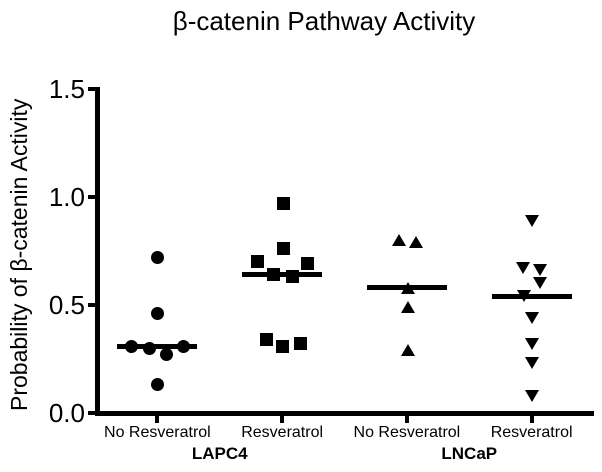 The height and width of the screenshot is (472, 602). What do you see at coordinates (469, 453) in the screenshot?
I see `cell-line-label: LNCaP` at bounding box center [469, 453].